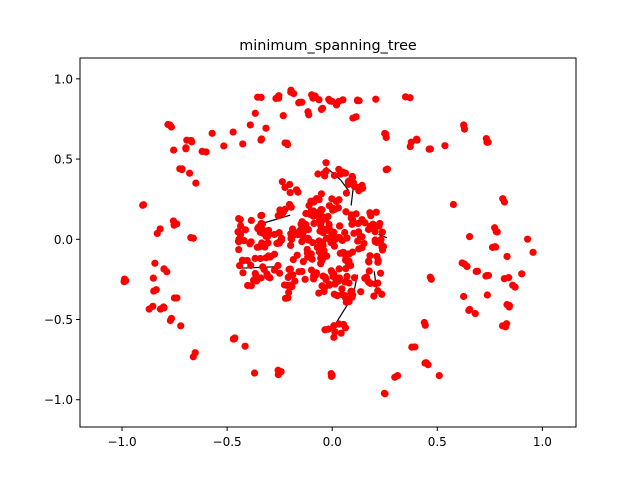 The image size is (640, 480). What do you see at coordinates (63, 160) in the screenshot?
I see `y-tick-label: 0.5` at bounding box center [63, 160].